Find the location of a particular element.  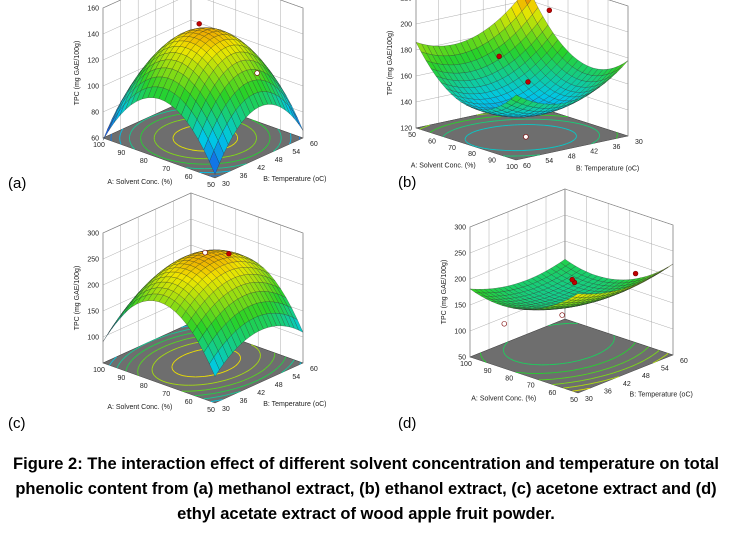

z-axis-label: TPC (mg GAE/100g) is located at coordinates (77, 298).